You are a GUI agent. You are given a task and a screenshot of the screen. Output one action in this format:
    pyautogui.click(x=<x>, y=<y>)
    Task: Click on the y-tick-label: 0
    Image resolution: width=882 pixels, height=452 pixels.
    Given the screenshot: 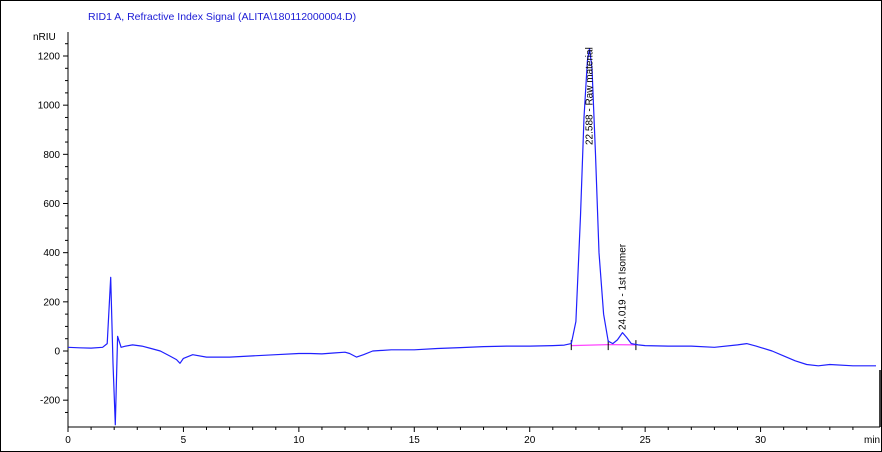 What is the action you would take?
    pyautogui.click(x=57, y=352)
    